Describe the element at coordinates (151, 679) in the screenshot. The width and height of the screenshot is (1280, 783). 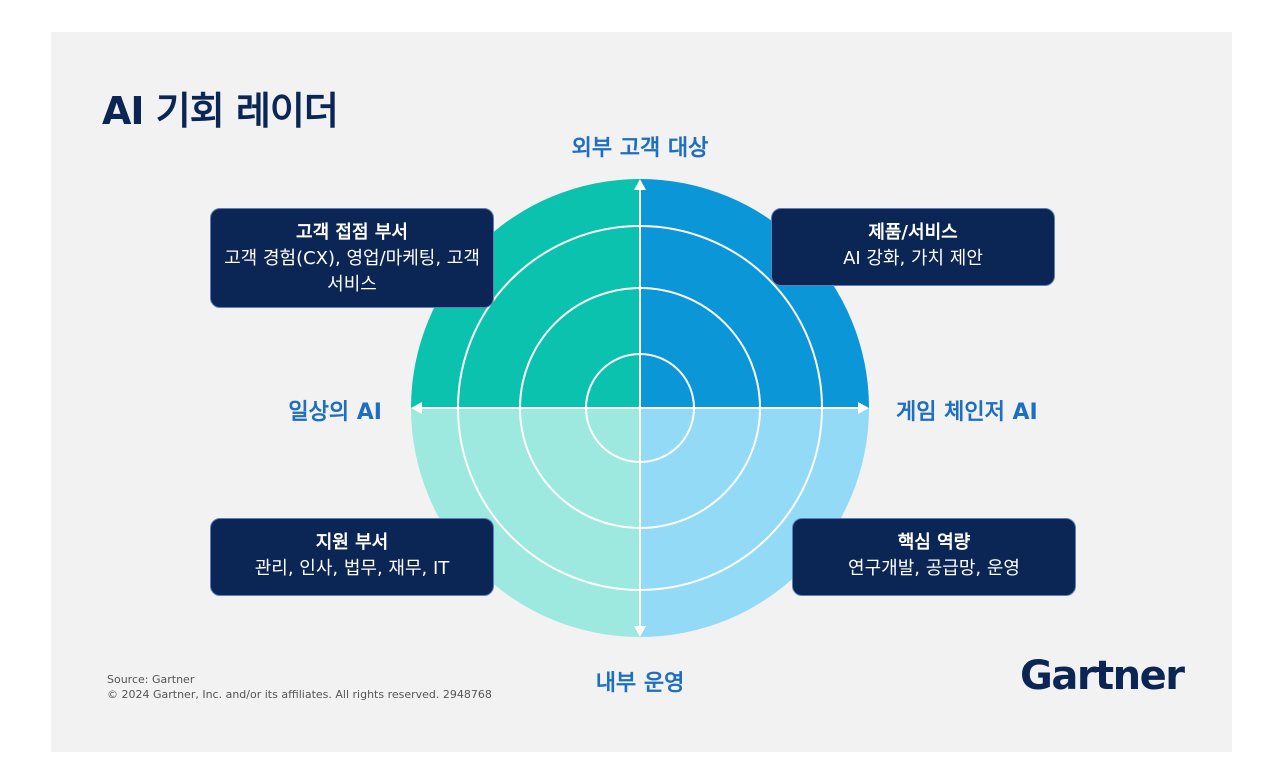
I see `source-text: Source: Gartner` at that location.